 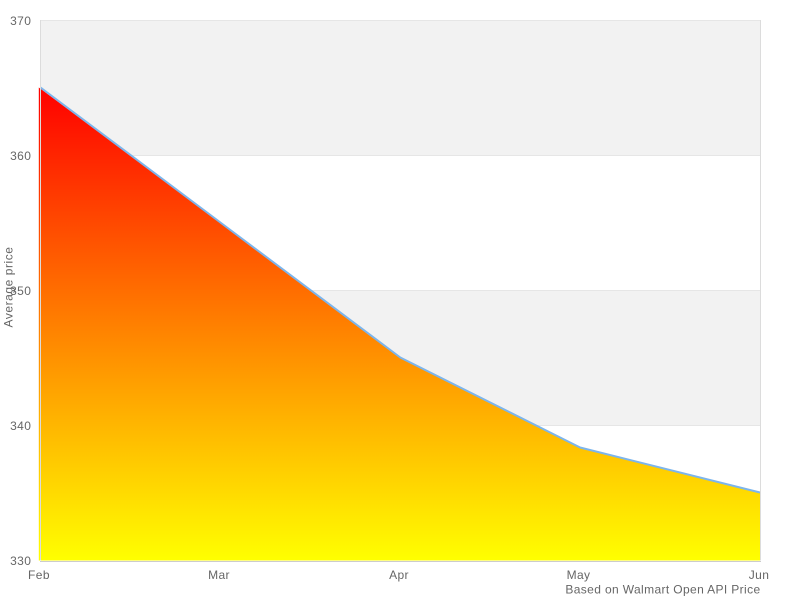 What do you see at coordinates (20, 426) in the screenshot?
I see `svg-text: 340` at bounding box center [20, 426].